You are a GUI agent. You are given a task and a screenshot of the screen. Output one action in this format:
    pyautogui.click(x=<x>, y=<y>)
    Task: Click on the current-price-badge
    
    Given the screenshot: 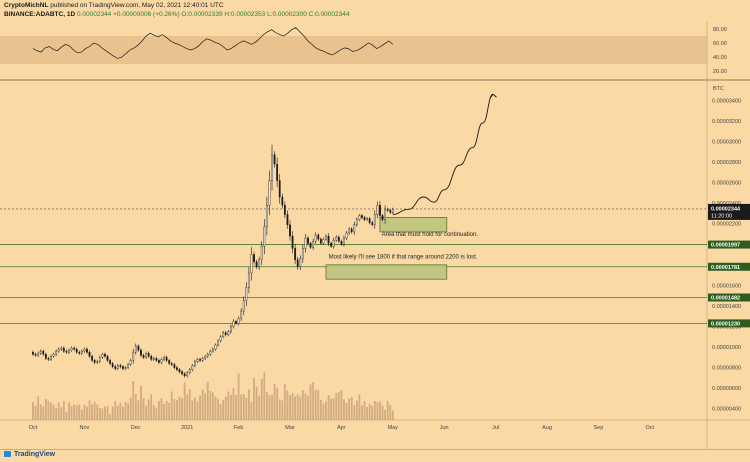 What is the action you would take?
    pyautogui.click(x=729, y=211)
    